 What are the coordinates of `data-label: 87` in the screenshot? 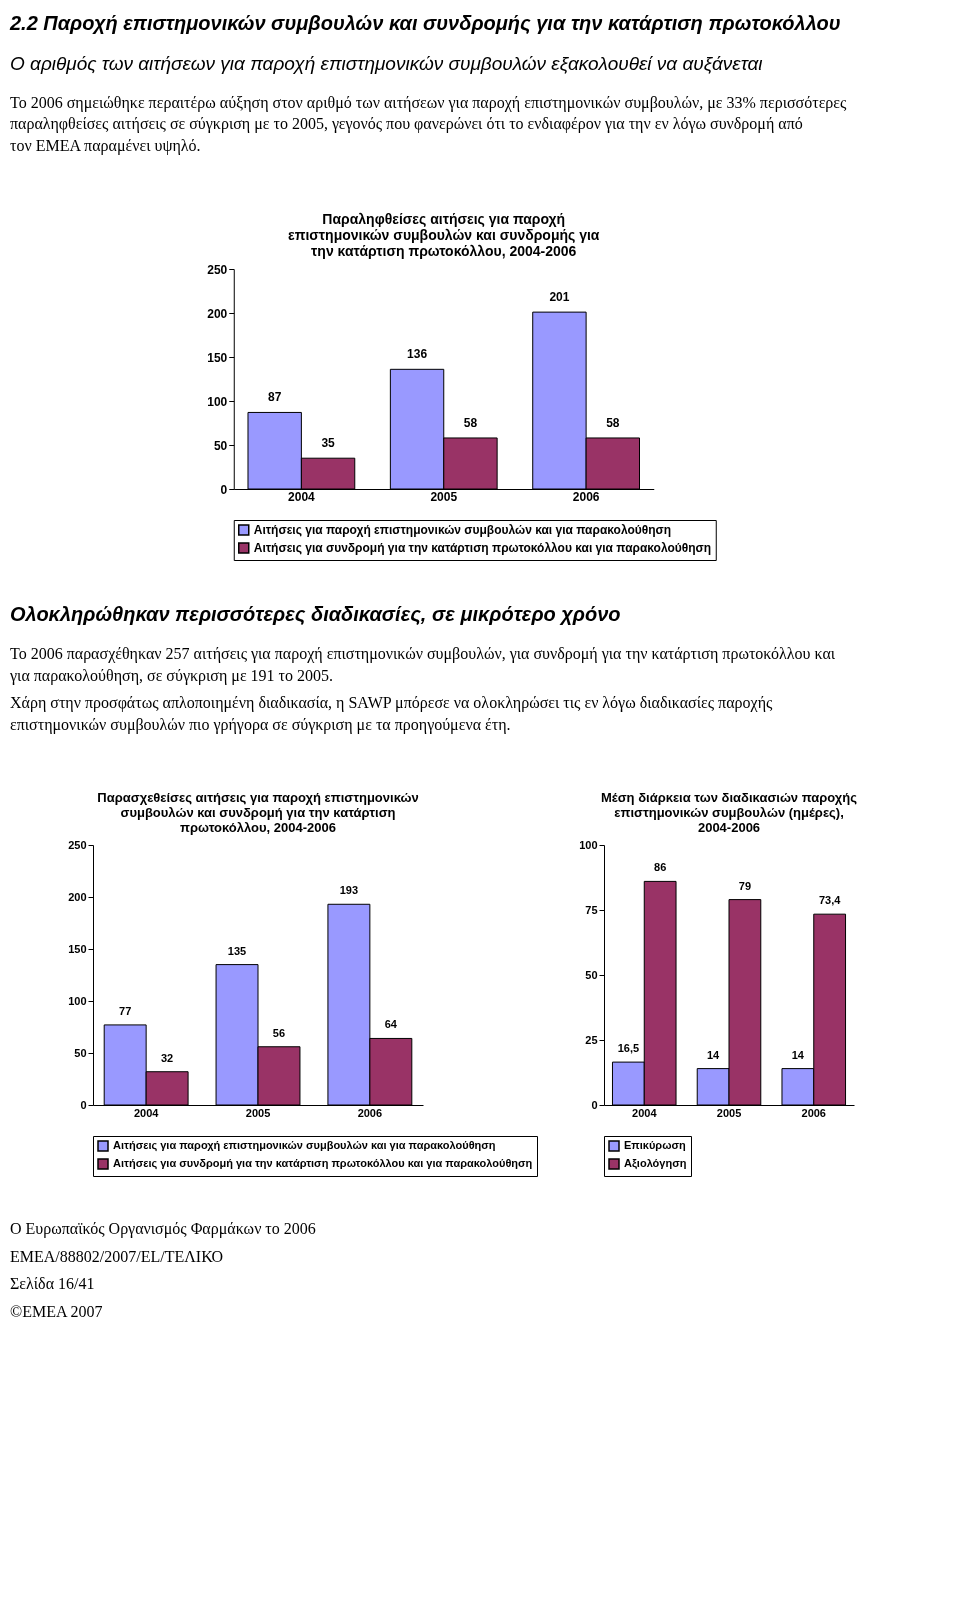 It's located at (275, 397).